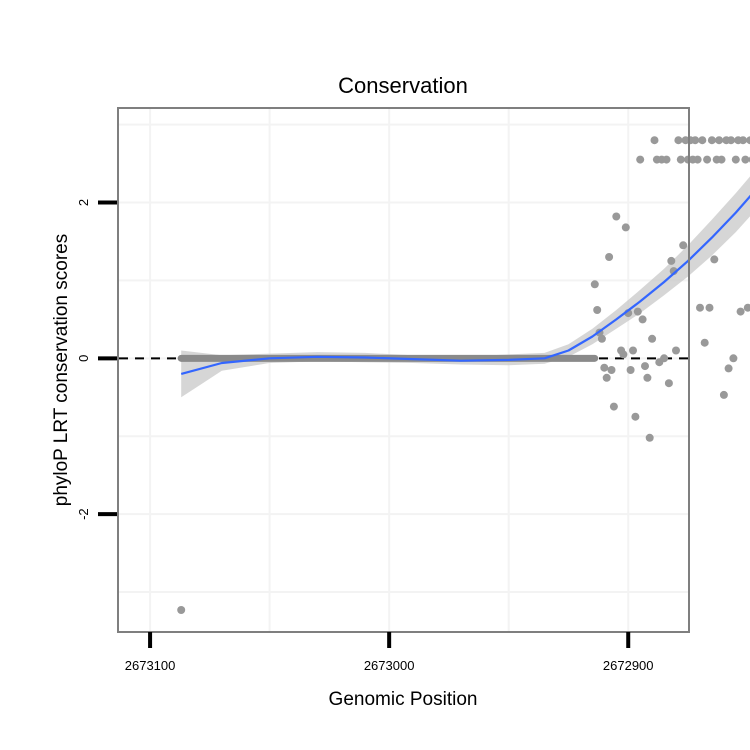 The width and height of the screenshot is (750, 750). What do you see at coordinates (96, 359) in the screenshot?
I see `y-axis-ticks: -2 0 2` at bounding box center [96, 359].